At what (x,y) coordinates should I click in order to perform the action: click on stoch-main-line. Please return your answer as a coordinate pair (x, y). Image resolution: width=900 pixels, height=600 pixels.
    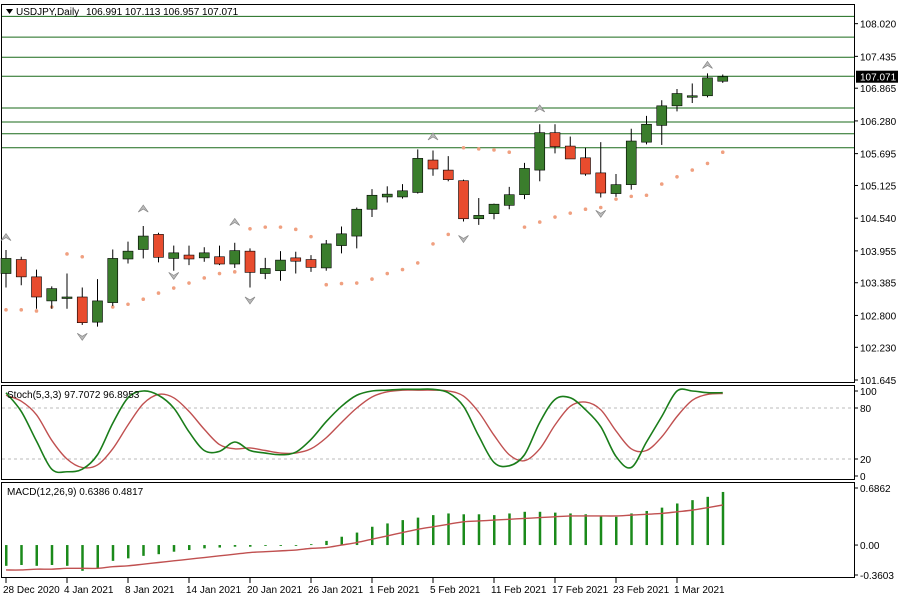
    Looking at the image, I should click on (364, 431).